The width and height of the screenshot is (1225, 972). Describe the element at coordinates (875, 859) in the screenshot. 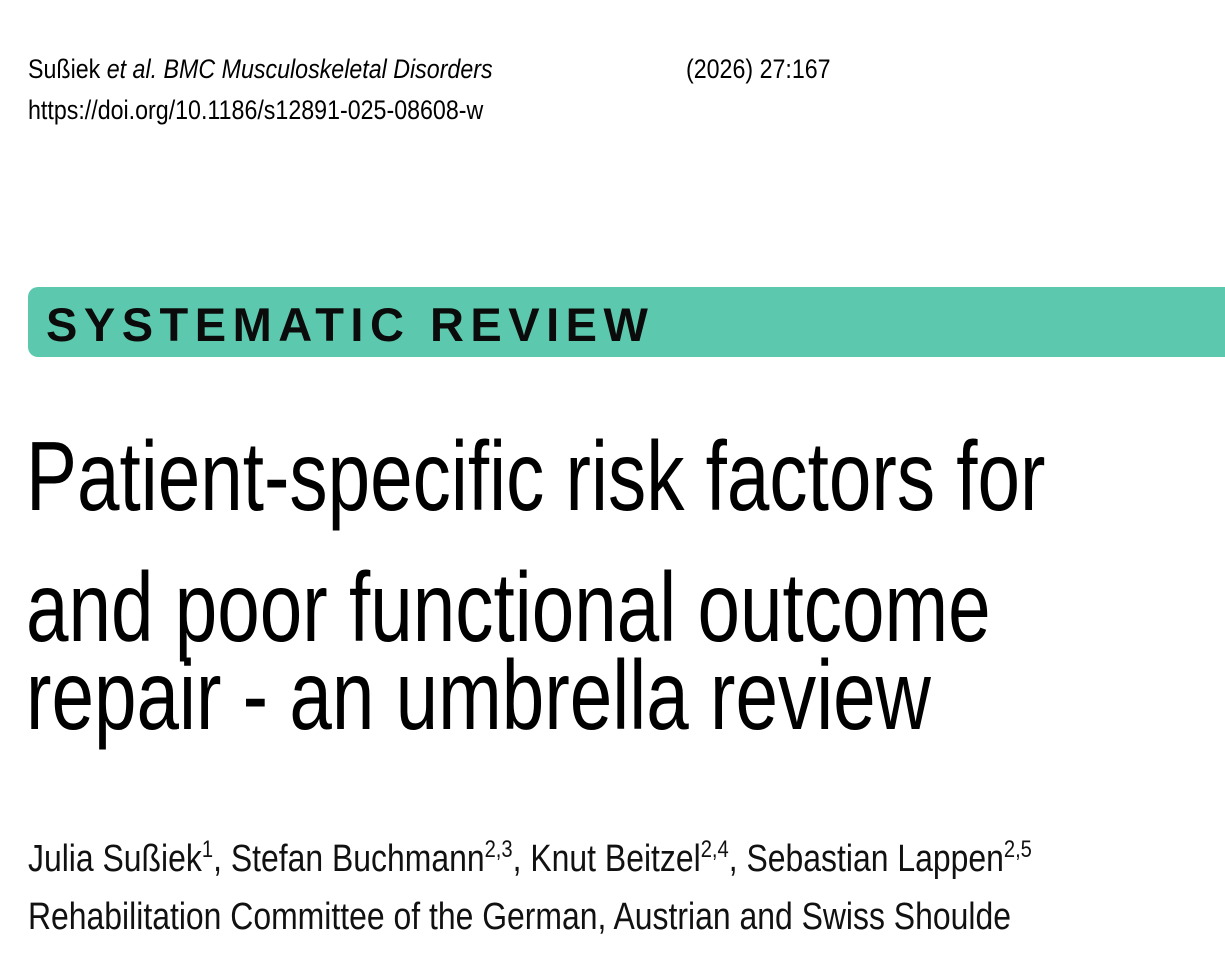

I see `author: Sebastian Lappen` at that location.